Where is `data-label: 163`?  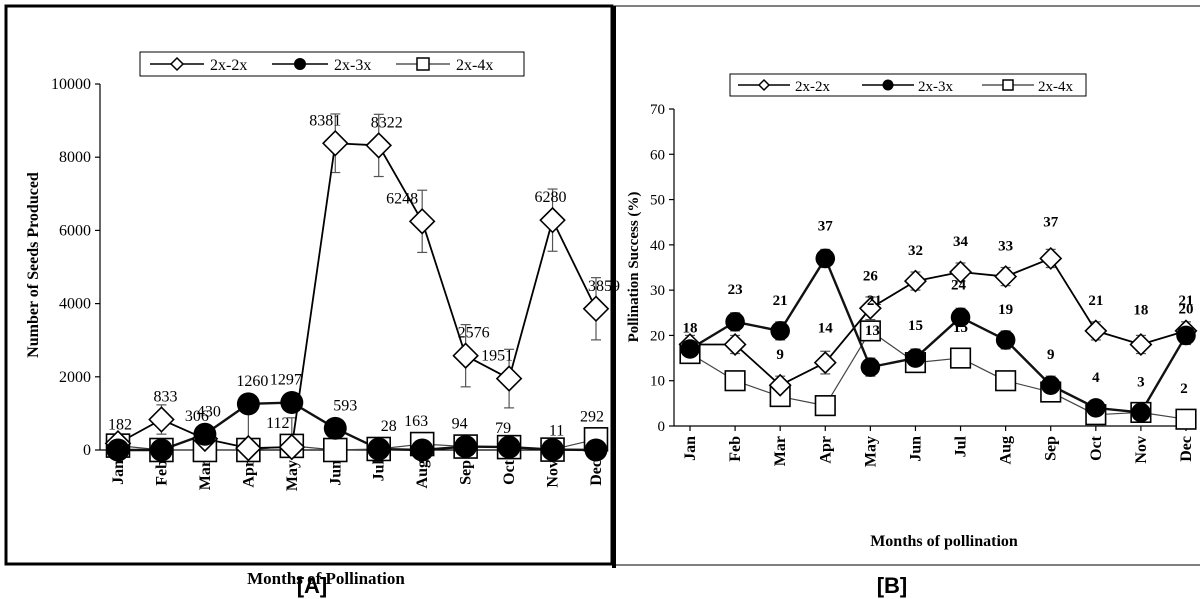 data-label: 163 is located at coordinates (416, 421).